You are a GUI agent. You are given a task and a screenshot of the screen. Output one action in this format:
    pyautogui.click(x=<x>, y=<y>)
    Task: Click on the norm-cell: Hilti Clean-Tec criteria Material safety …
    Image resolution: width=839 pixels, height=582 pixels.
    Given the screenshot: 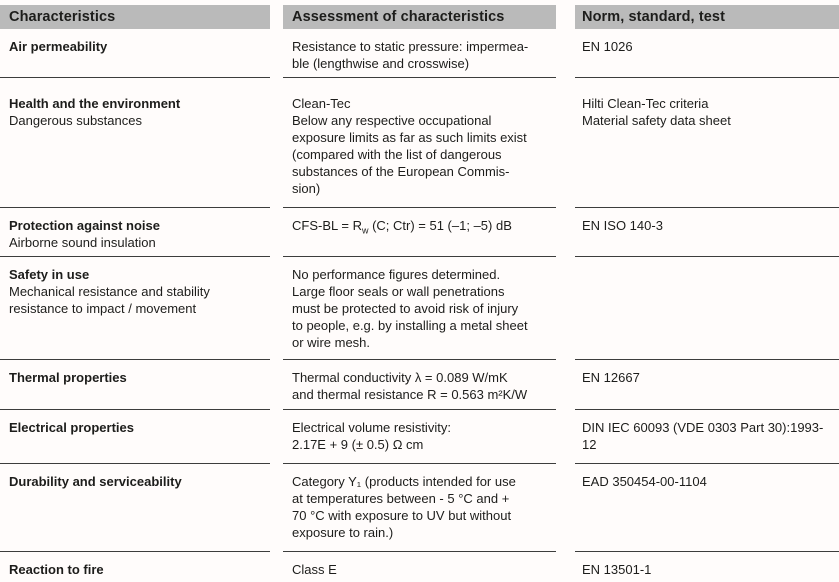 What is the action you would take?
    pyautogui.click(x=707, y=143)
    